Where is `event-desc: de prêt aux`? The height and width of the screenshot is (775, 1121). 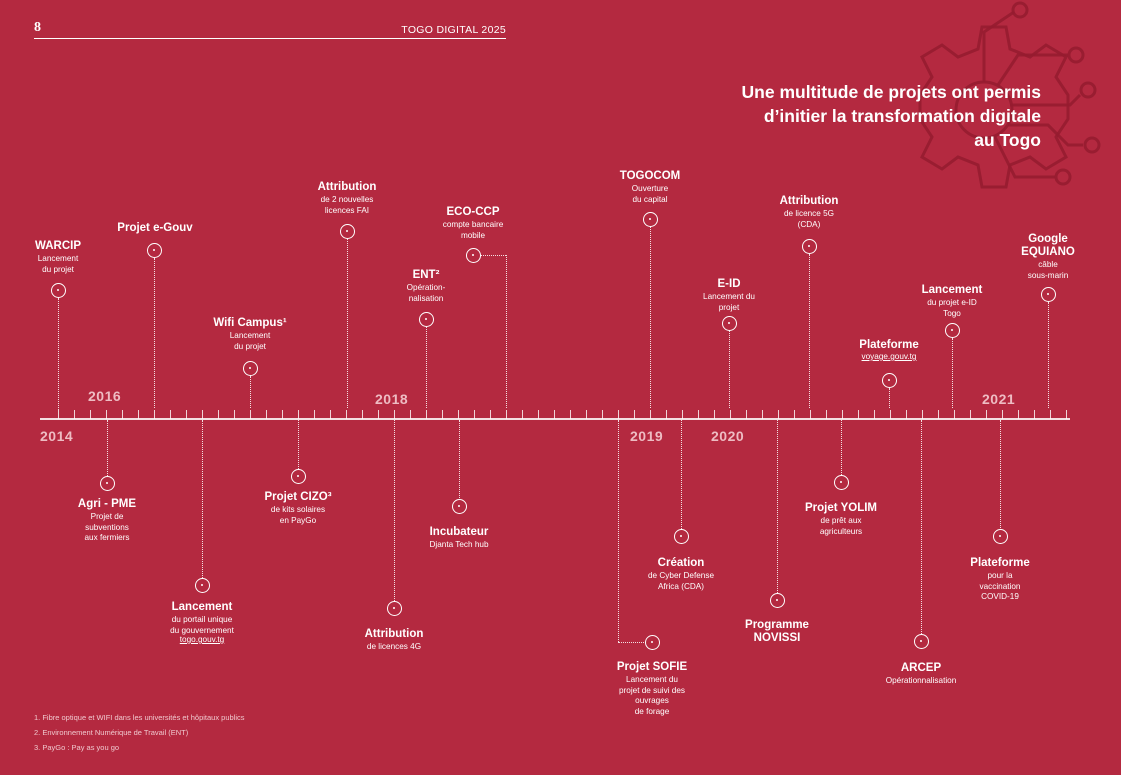 event-desc: de prêt aux is located at coordinates (841, 520).